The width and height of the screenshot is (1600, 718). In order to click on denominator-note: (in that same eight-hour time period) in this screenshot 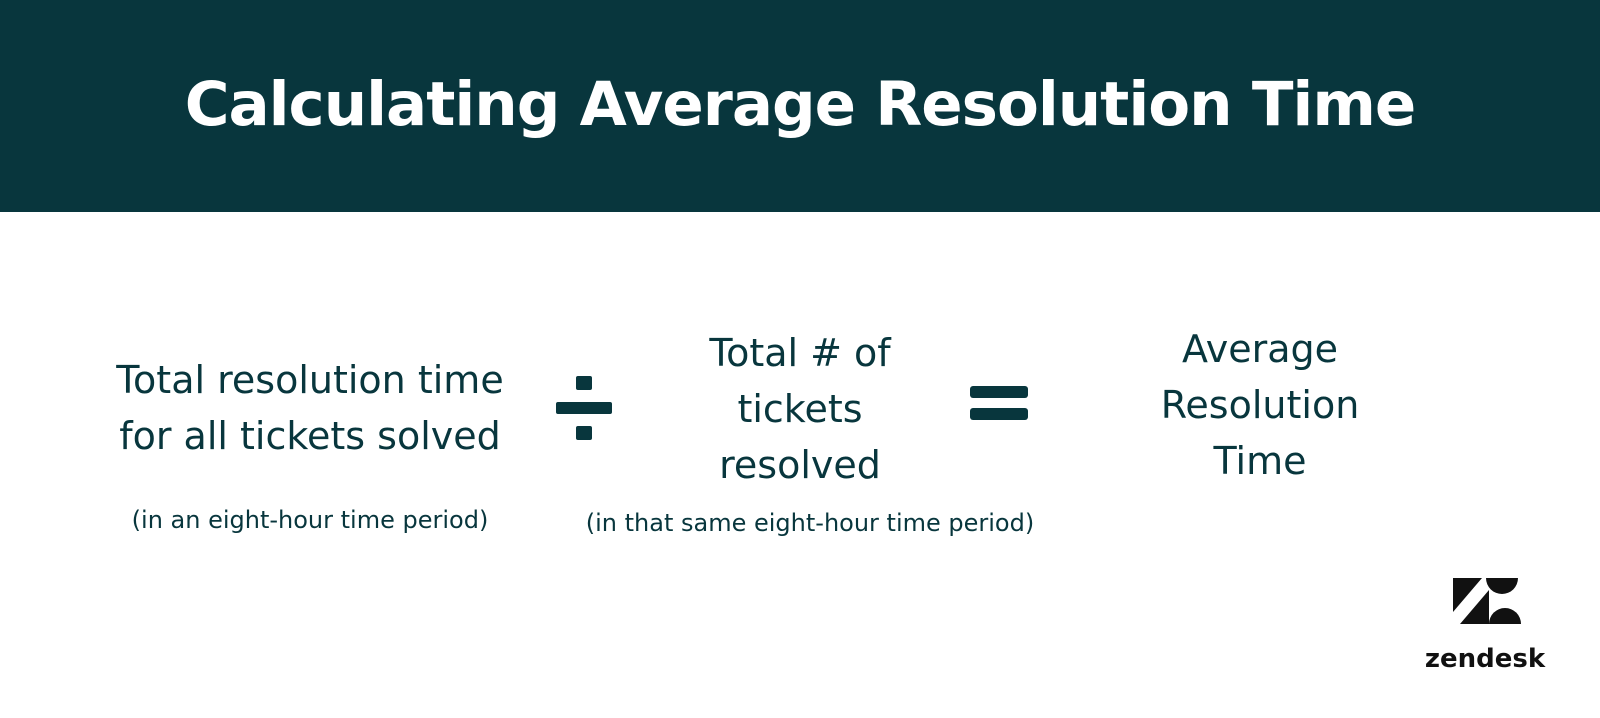, I will do `click(810, 523)`.